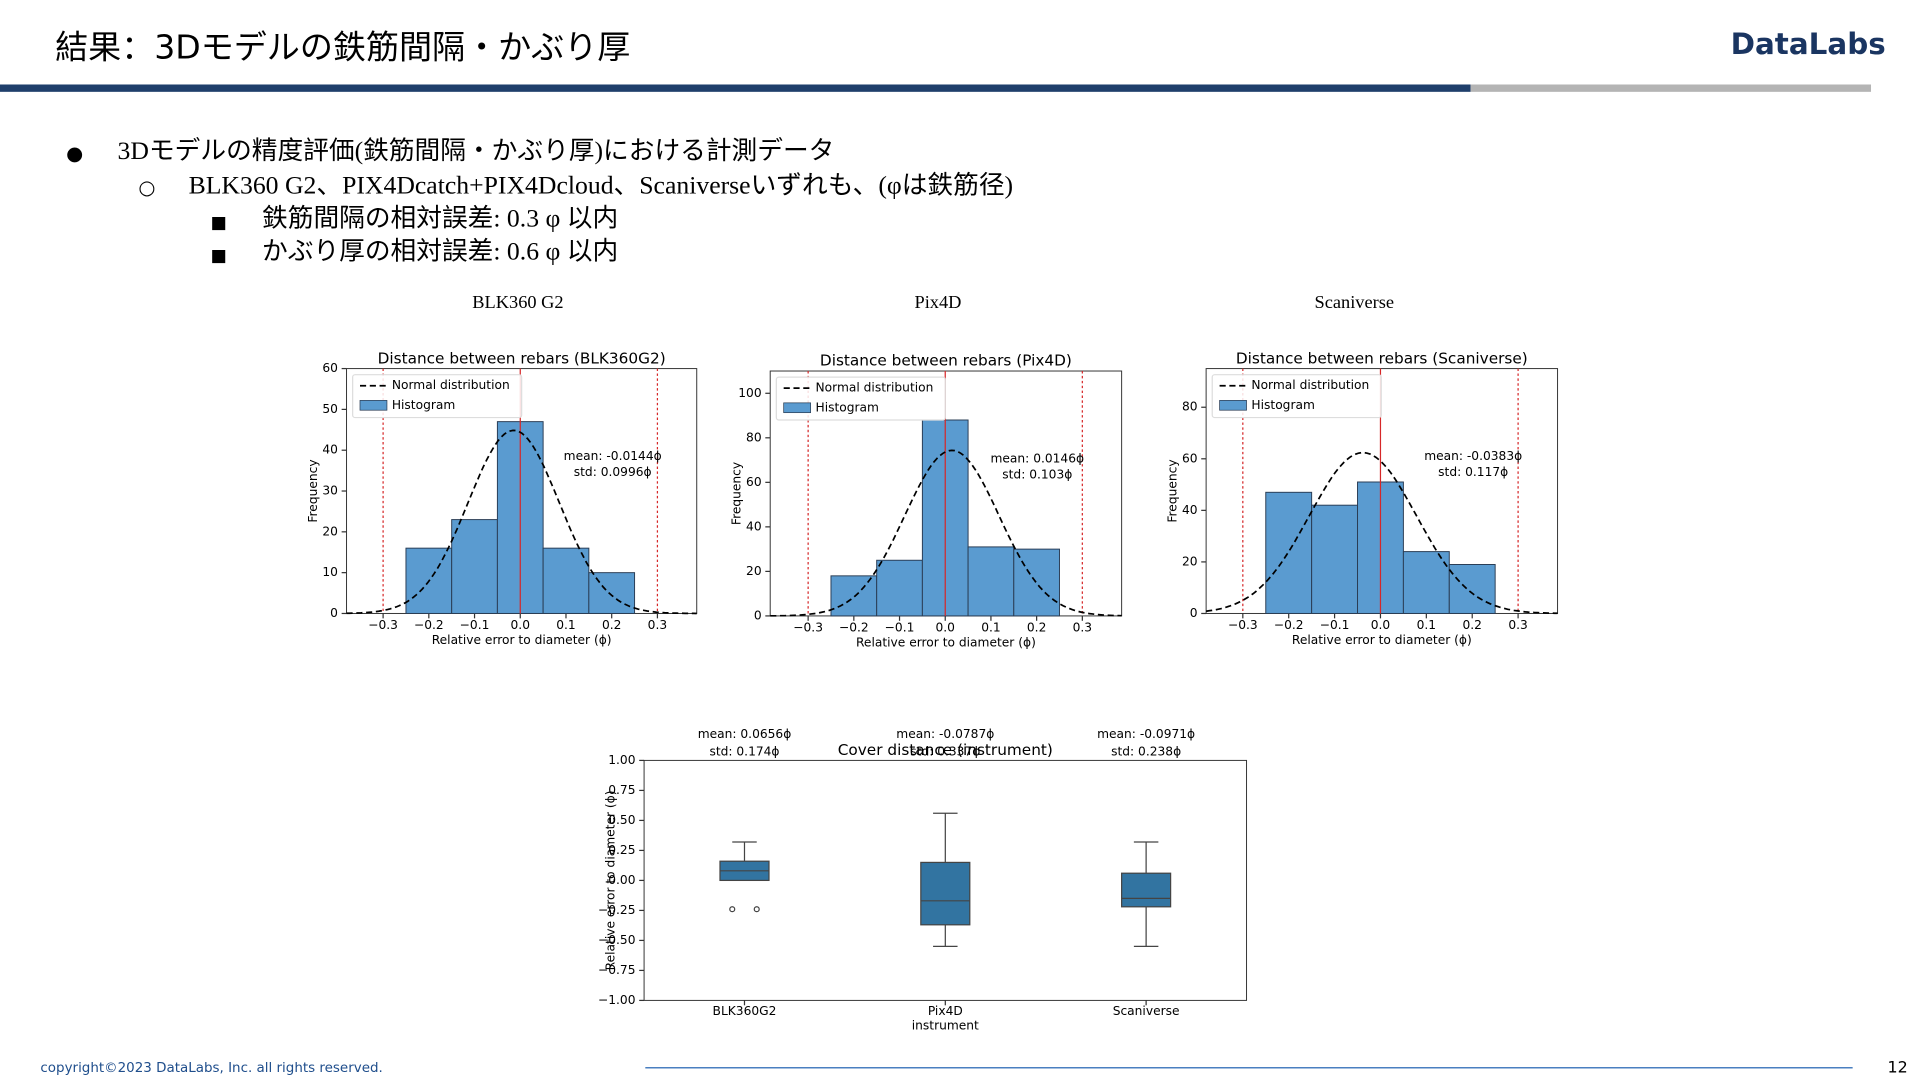 The height and width of the screenshot is (1080, 1920). I want to click on annotation-mean: mean: -0.0144ϕ, so click(613, 456).